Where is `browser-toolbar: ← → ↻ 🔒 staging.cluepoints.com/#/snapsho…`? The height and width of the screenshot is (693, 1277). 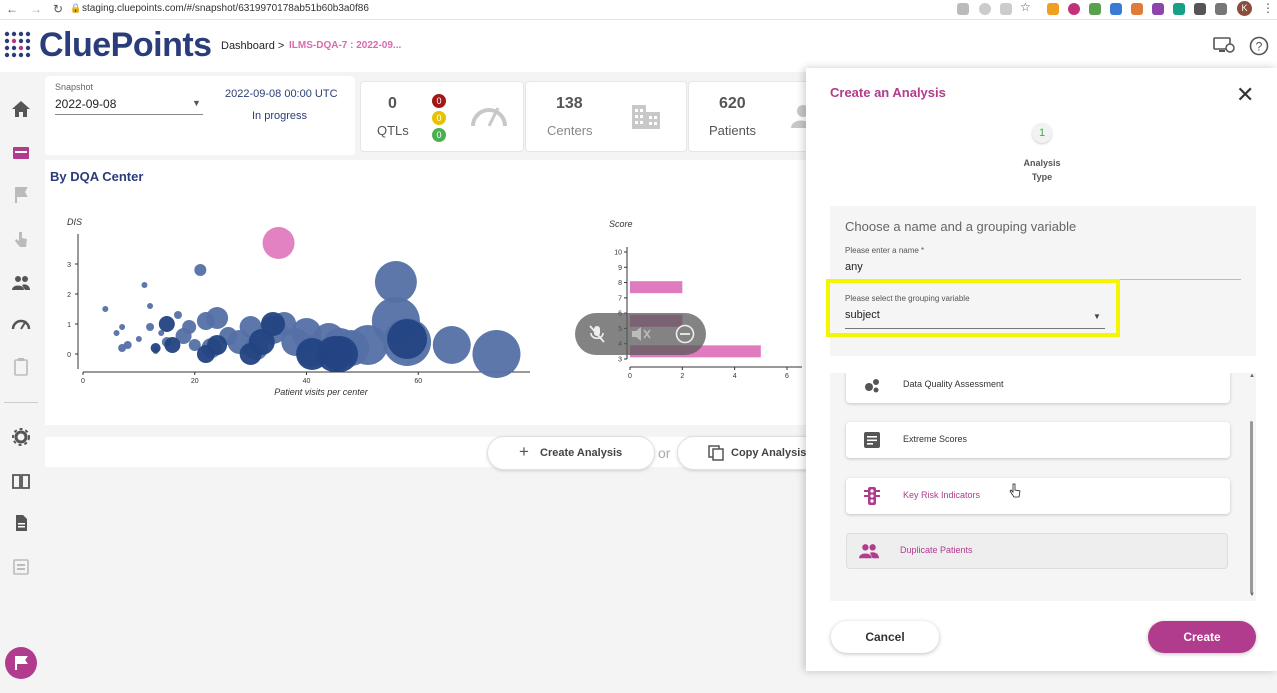 browser-toolbar: ← → ↻ 🔒 staging.cluepoints.com/#/snapsho… is located at coordinates (638, 10).